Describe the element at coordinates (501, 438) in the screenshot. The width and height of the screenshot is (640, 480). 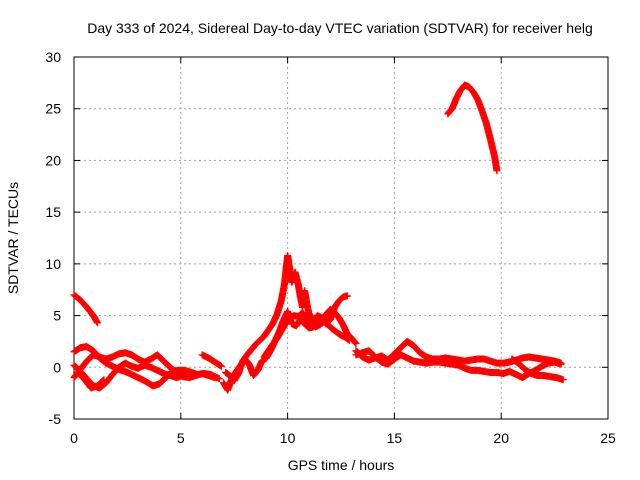
I see `x-tick-label: 20` at that location.